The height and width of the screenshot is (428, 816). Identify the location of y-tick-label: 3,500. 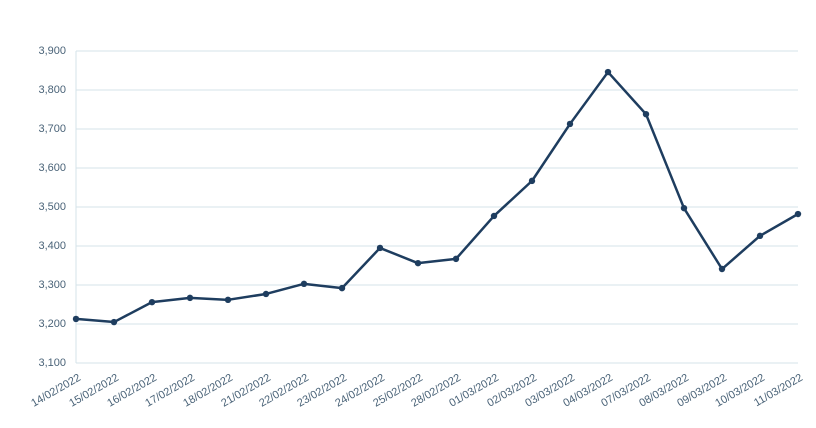
(52, 207).